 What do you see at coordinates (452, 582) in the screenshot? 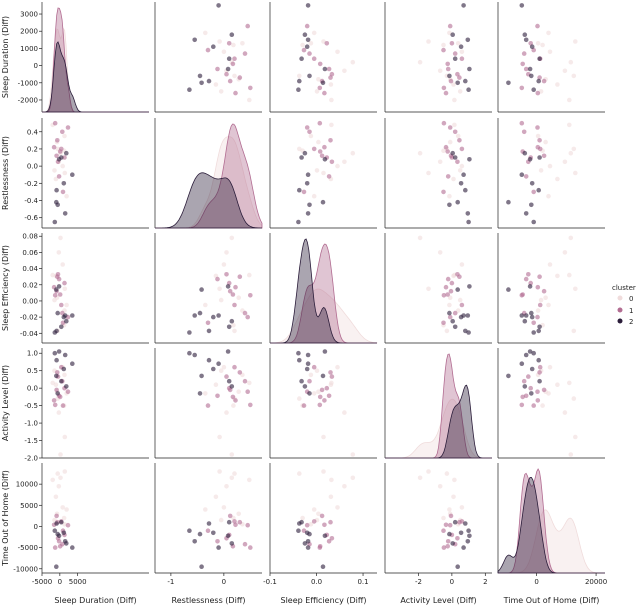
I see `x-tick-label: 0` at bounding box center [452, 582].